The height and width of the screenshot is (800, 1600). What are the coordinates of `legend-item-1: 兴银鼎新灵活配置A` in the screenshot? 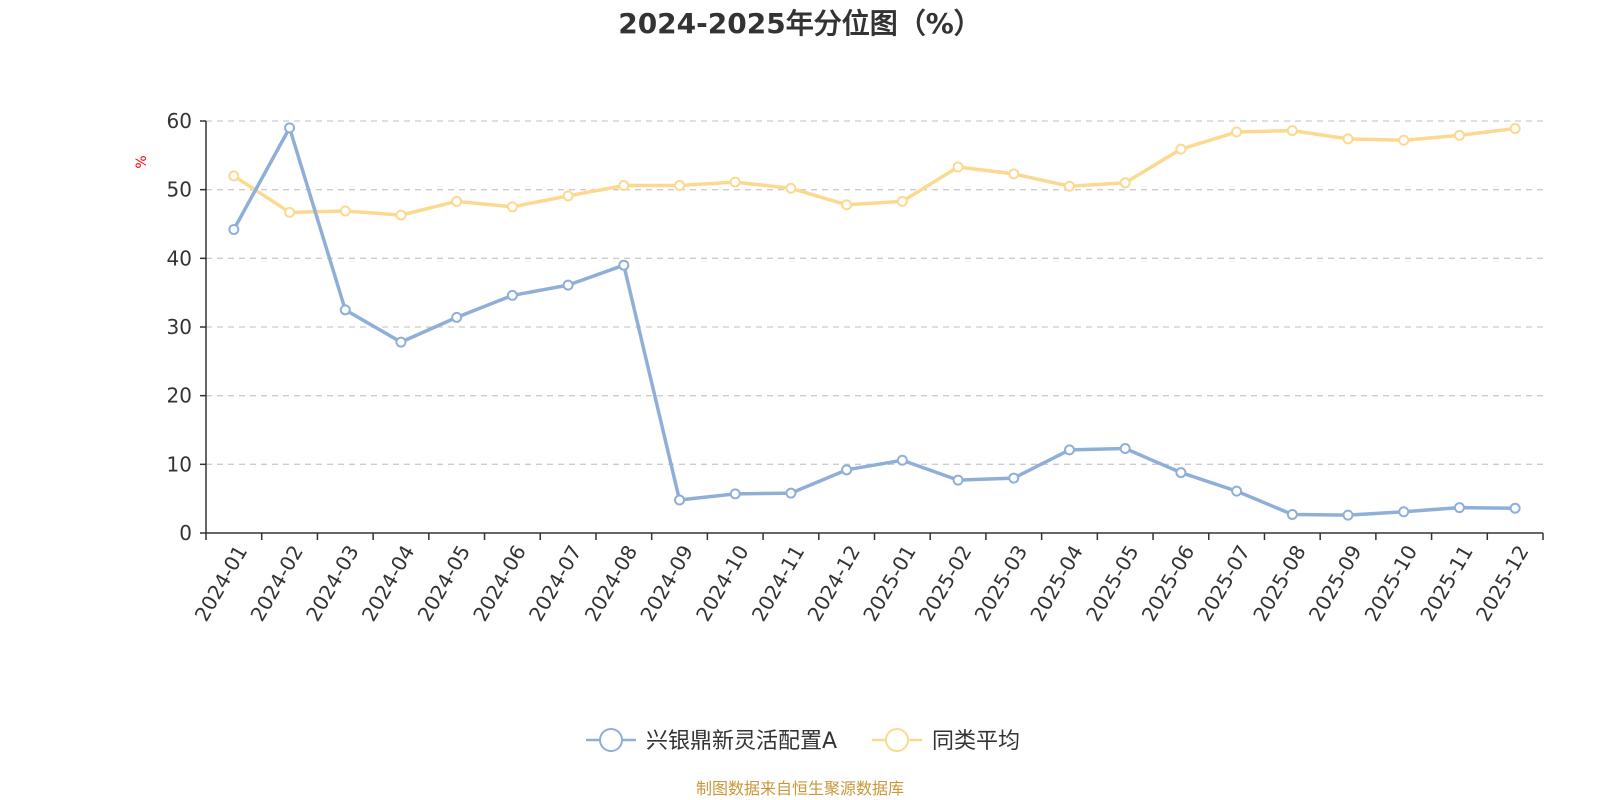 It's located at (711, 741).